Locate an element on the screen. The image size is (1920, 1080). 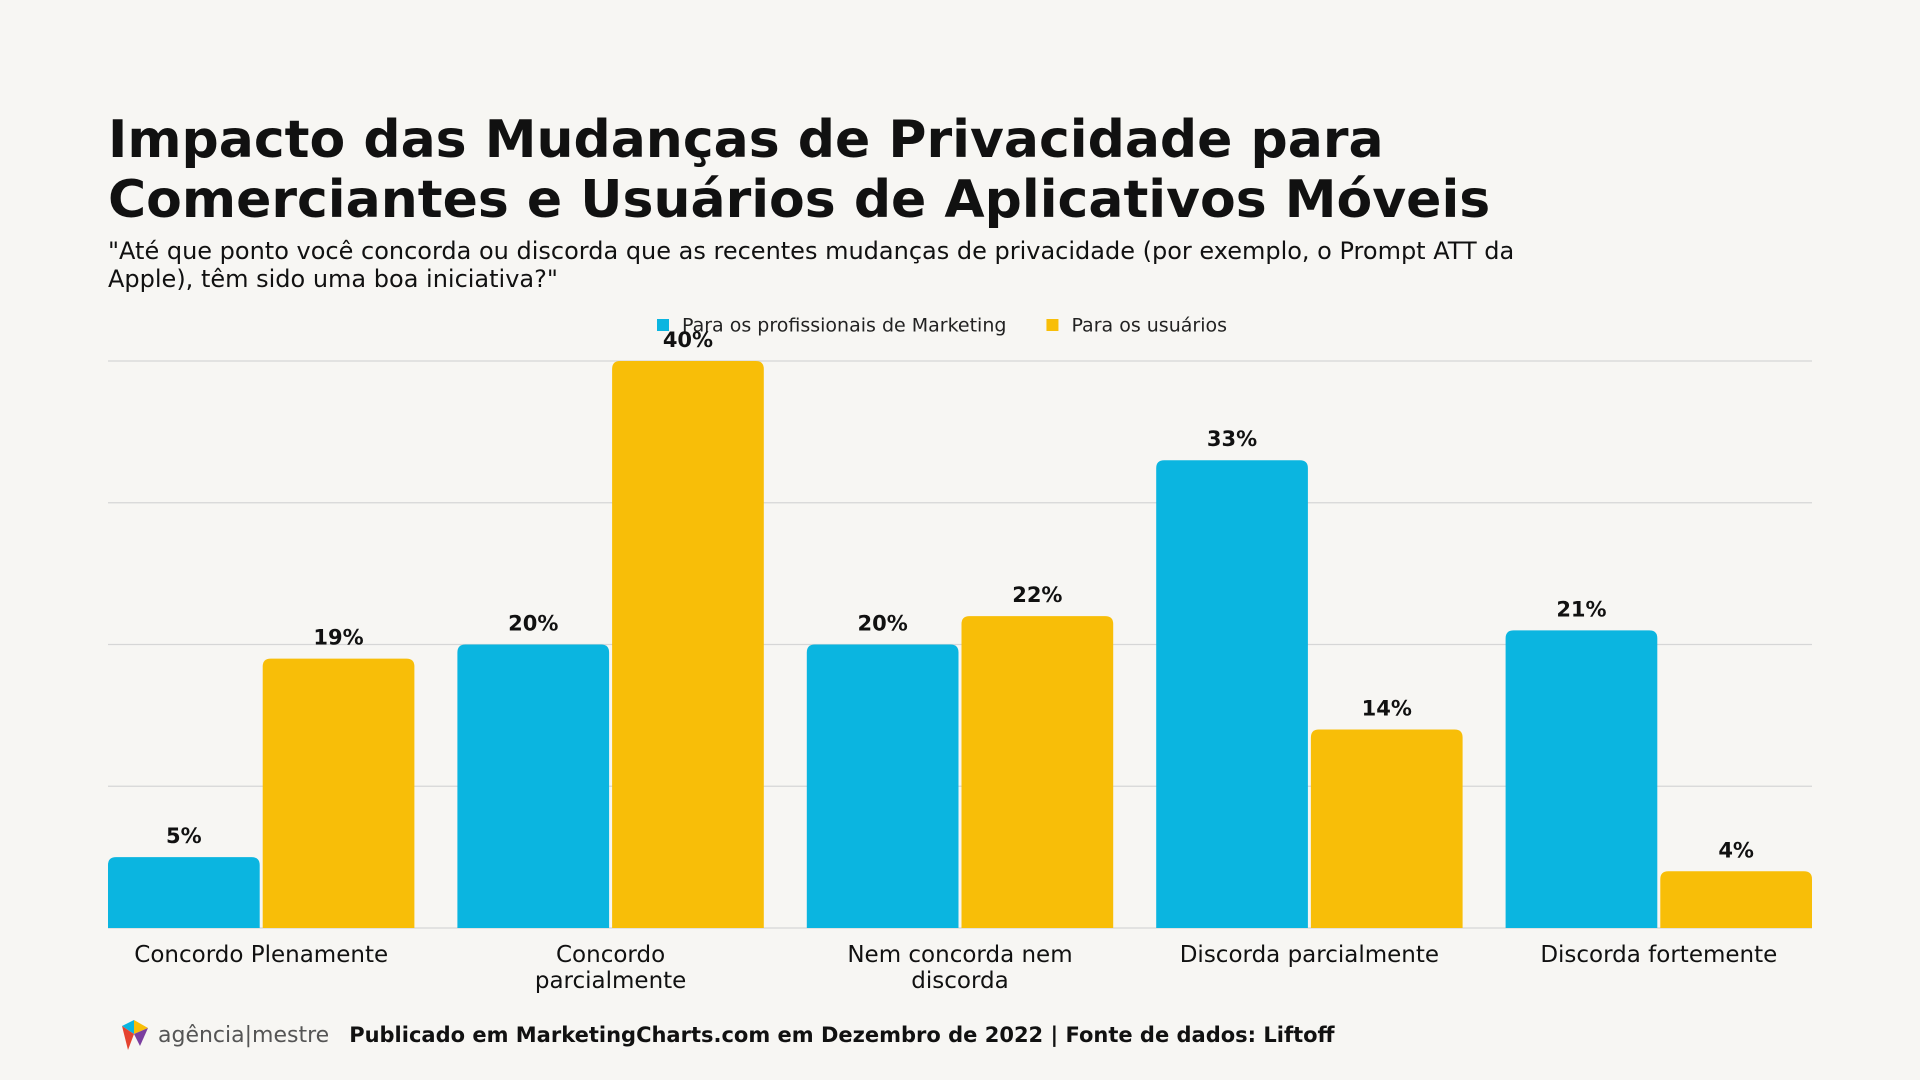
x-tick-label: Concordo Plenamente is located at coordinates (261, 955).